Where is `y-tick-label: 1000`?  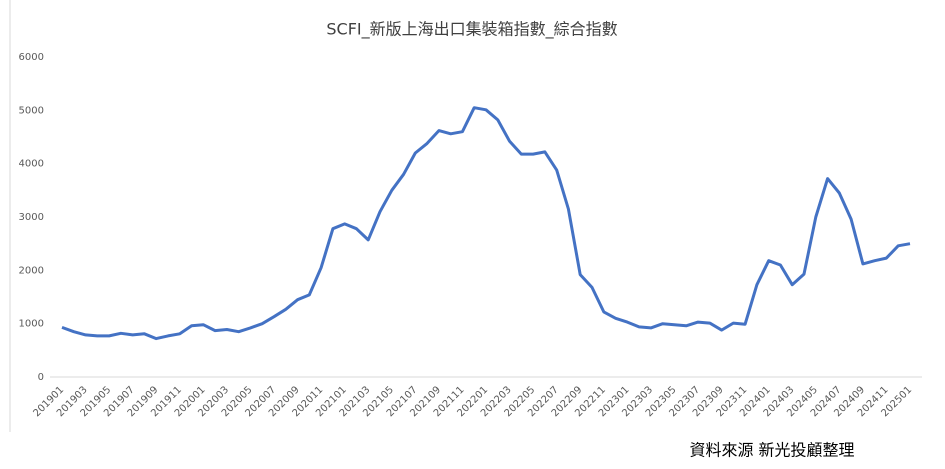 y-tick-label: 1000 is located at coordinates (31, 324).